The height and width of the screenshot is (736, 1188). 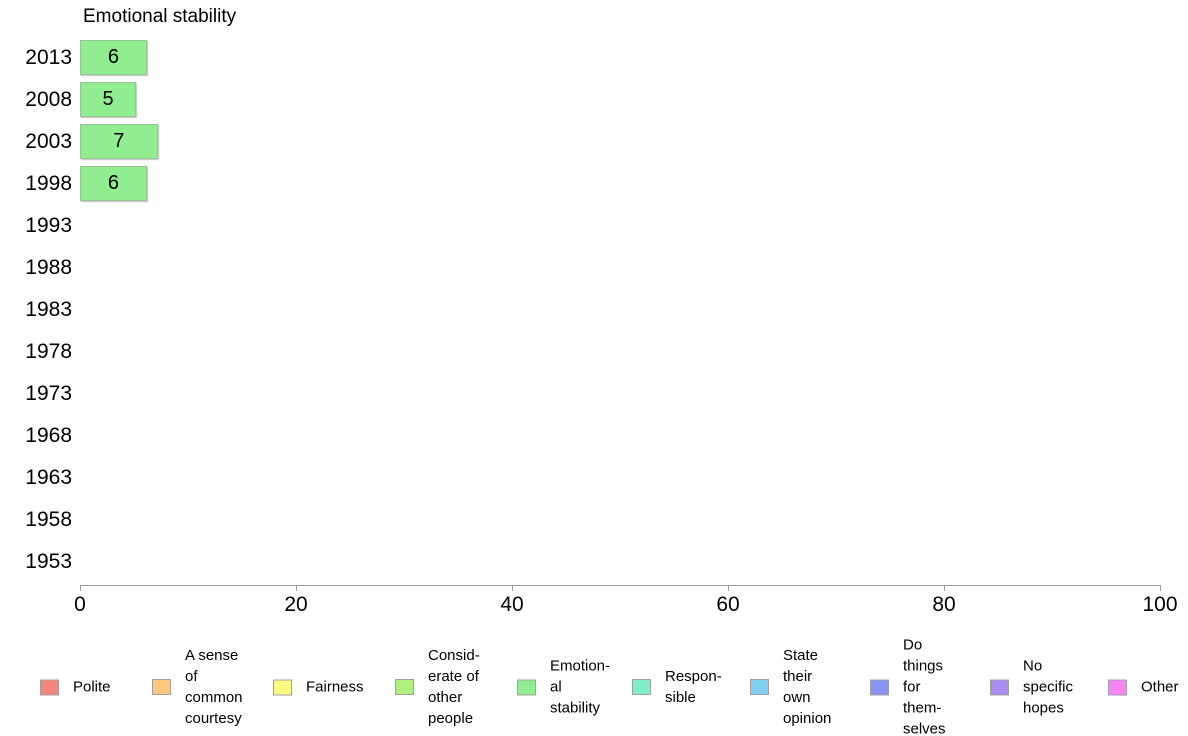 What do you see at coordinates (48, 309) in the screenshot?
I see `y-axis-label: 1983` at bounding box center [48, 309].